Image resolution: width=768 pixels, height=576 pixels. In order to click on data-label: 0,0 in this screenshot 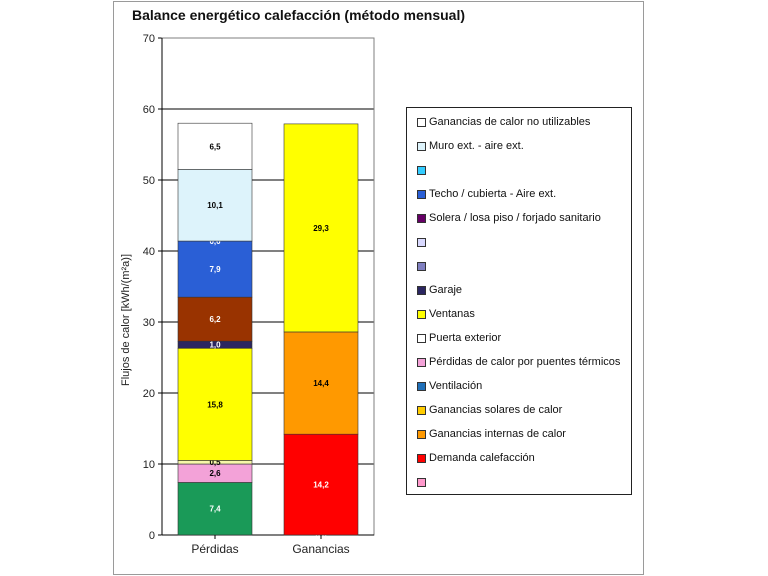, I will do `click(215, 241)`.